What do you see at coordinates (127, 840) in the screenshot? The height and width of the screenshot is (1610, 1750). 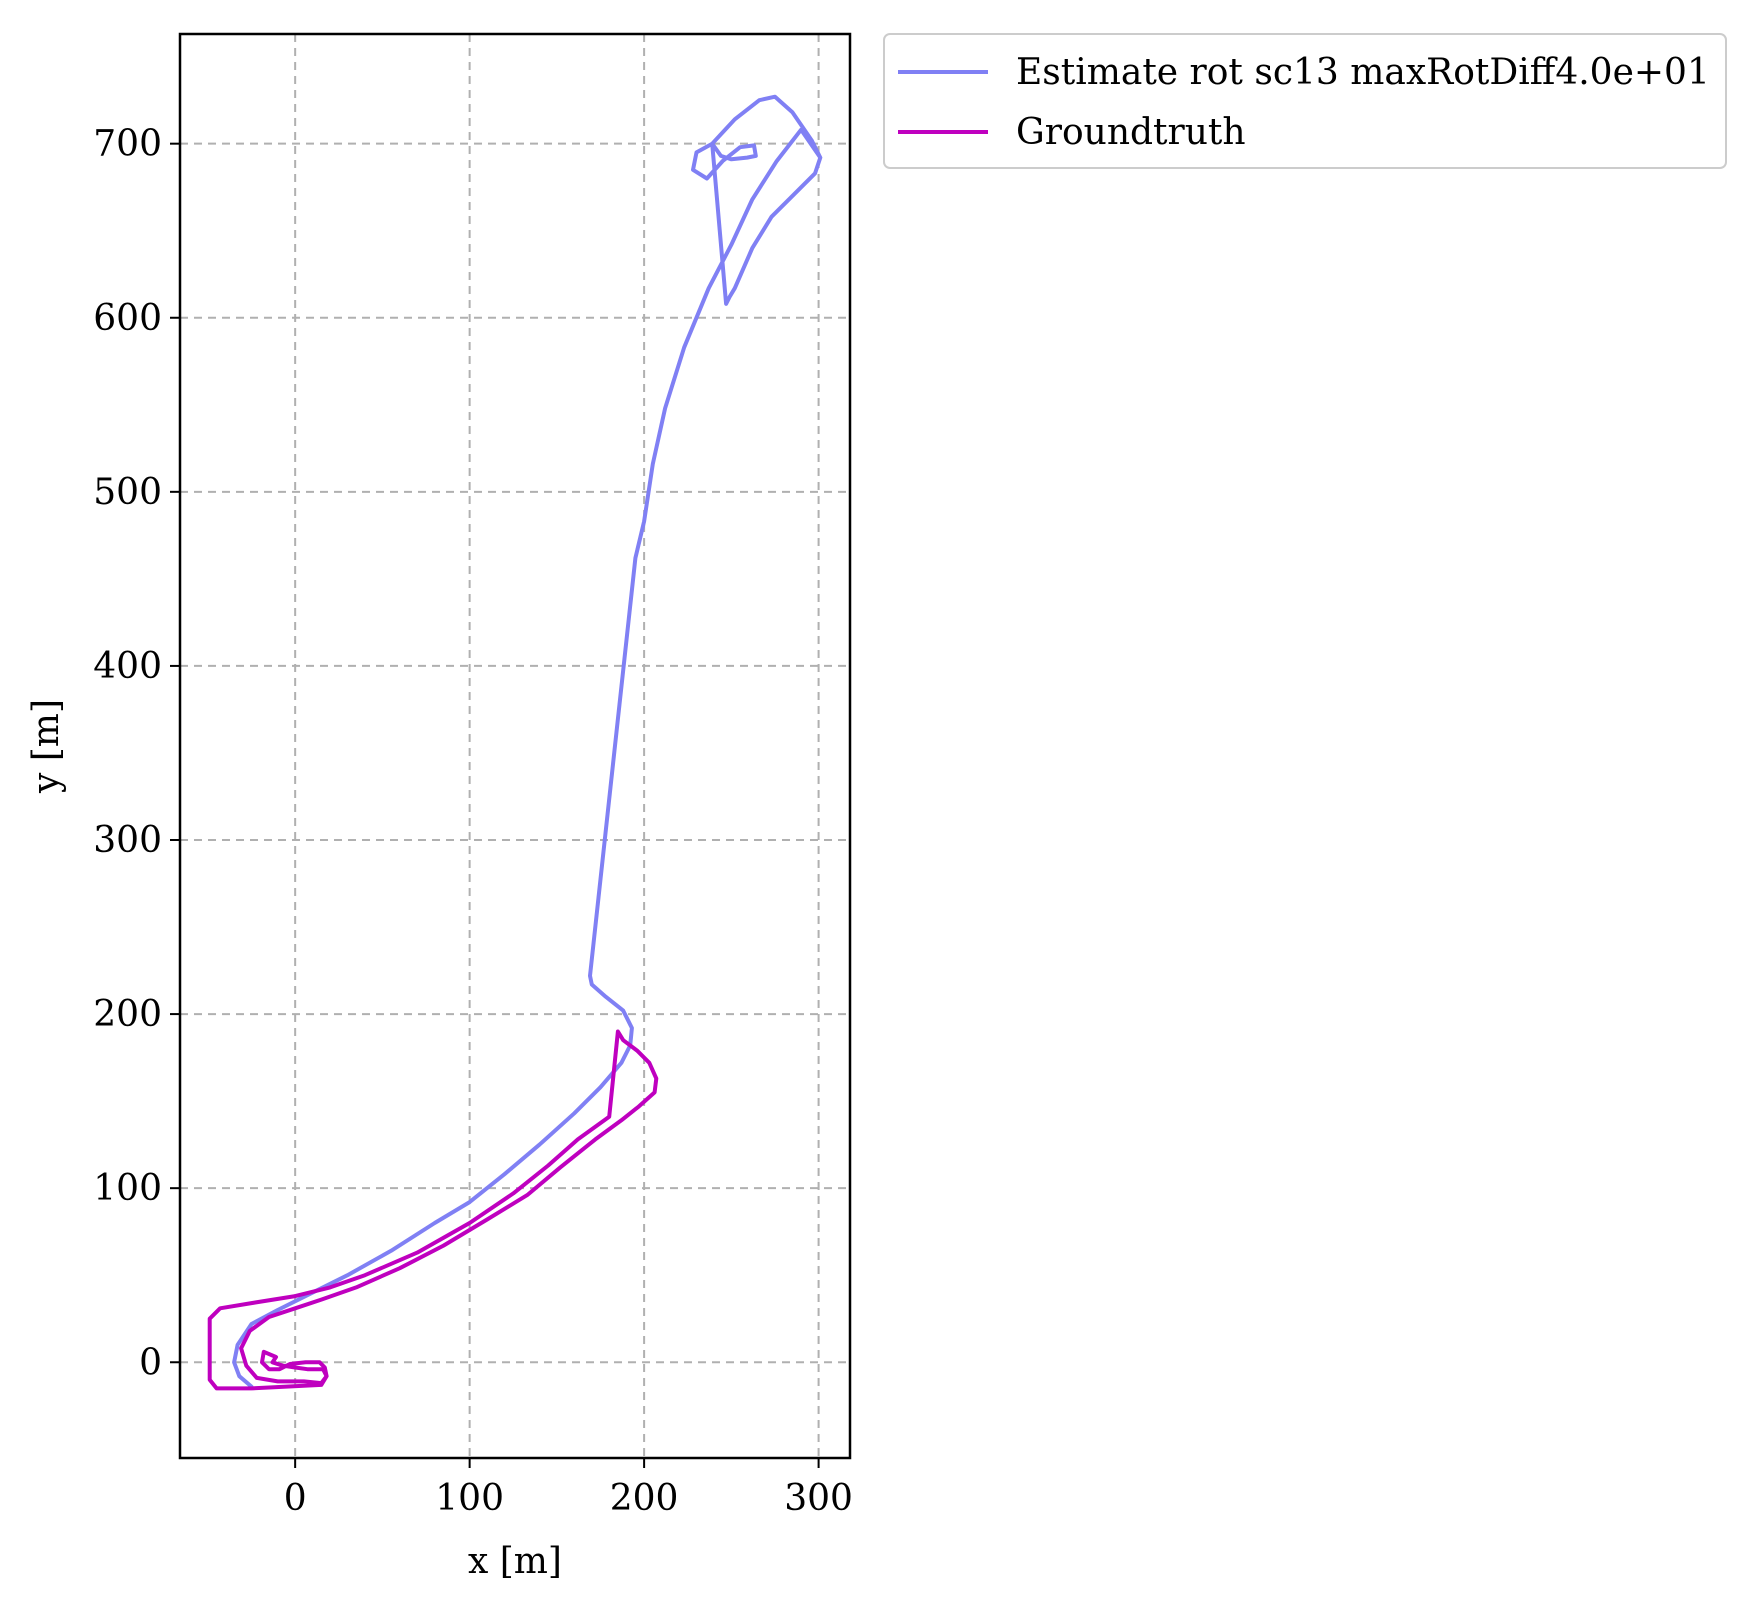 I see `y-tick-label: 300` at bounding box center [127, 840].